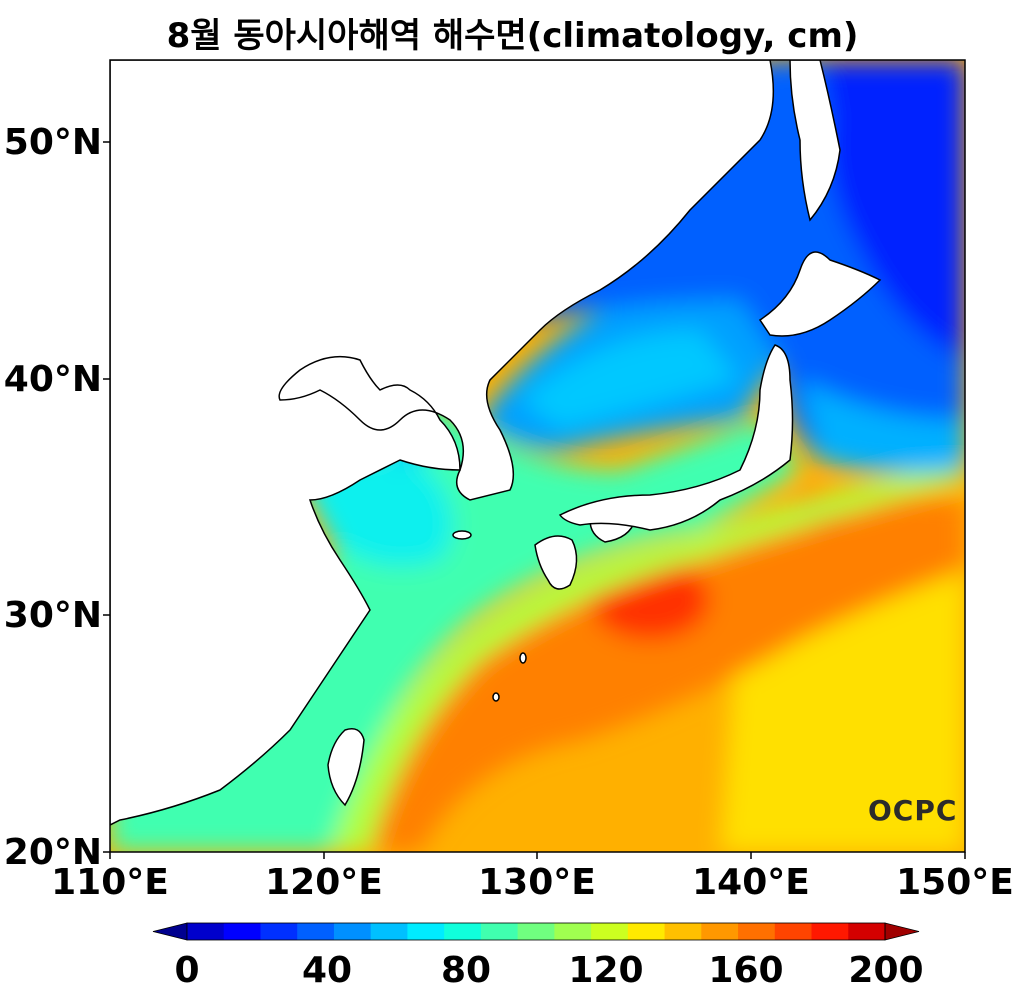 This screenshot has height=1002, width=1025. Describe the element at coordinates (52, 142) in the screenshot. I see `y-tick-label: 50°N` at that location.